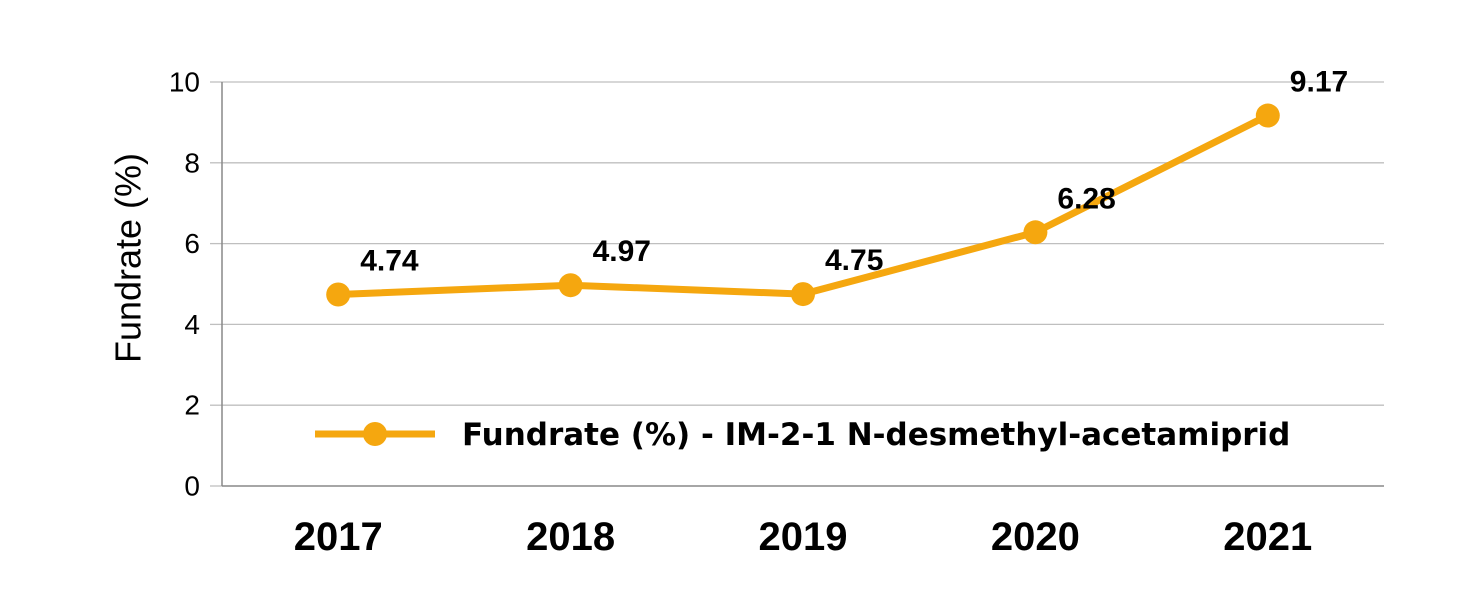  Describe the element at coordinates (192, 405) in the screenshot. I see `y-tick-label: 2` at that location.